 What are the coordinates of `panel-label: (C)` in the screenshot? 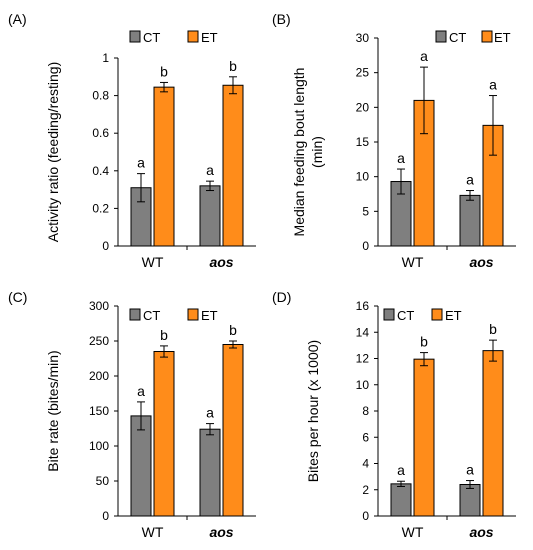 It's located at (17, 297).